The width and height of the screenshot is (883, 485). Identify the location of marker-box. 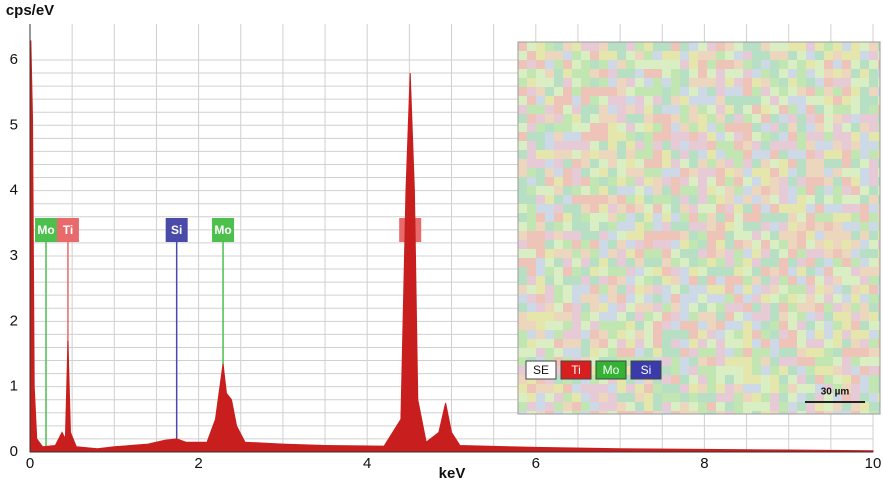
(223, 230).